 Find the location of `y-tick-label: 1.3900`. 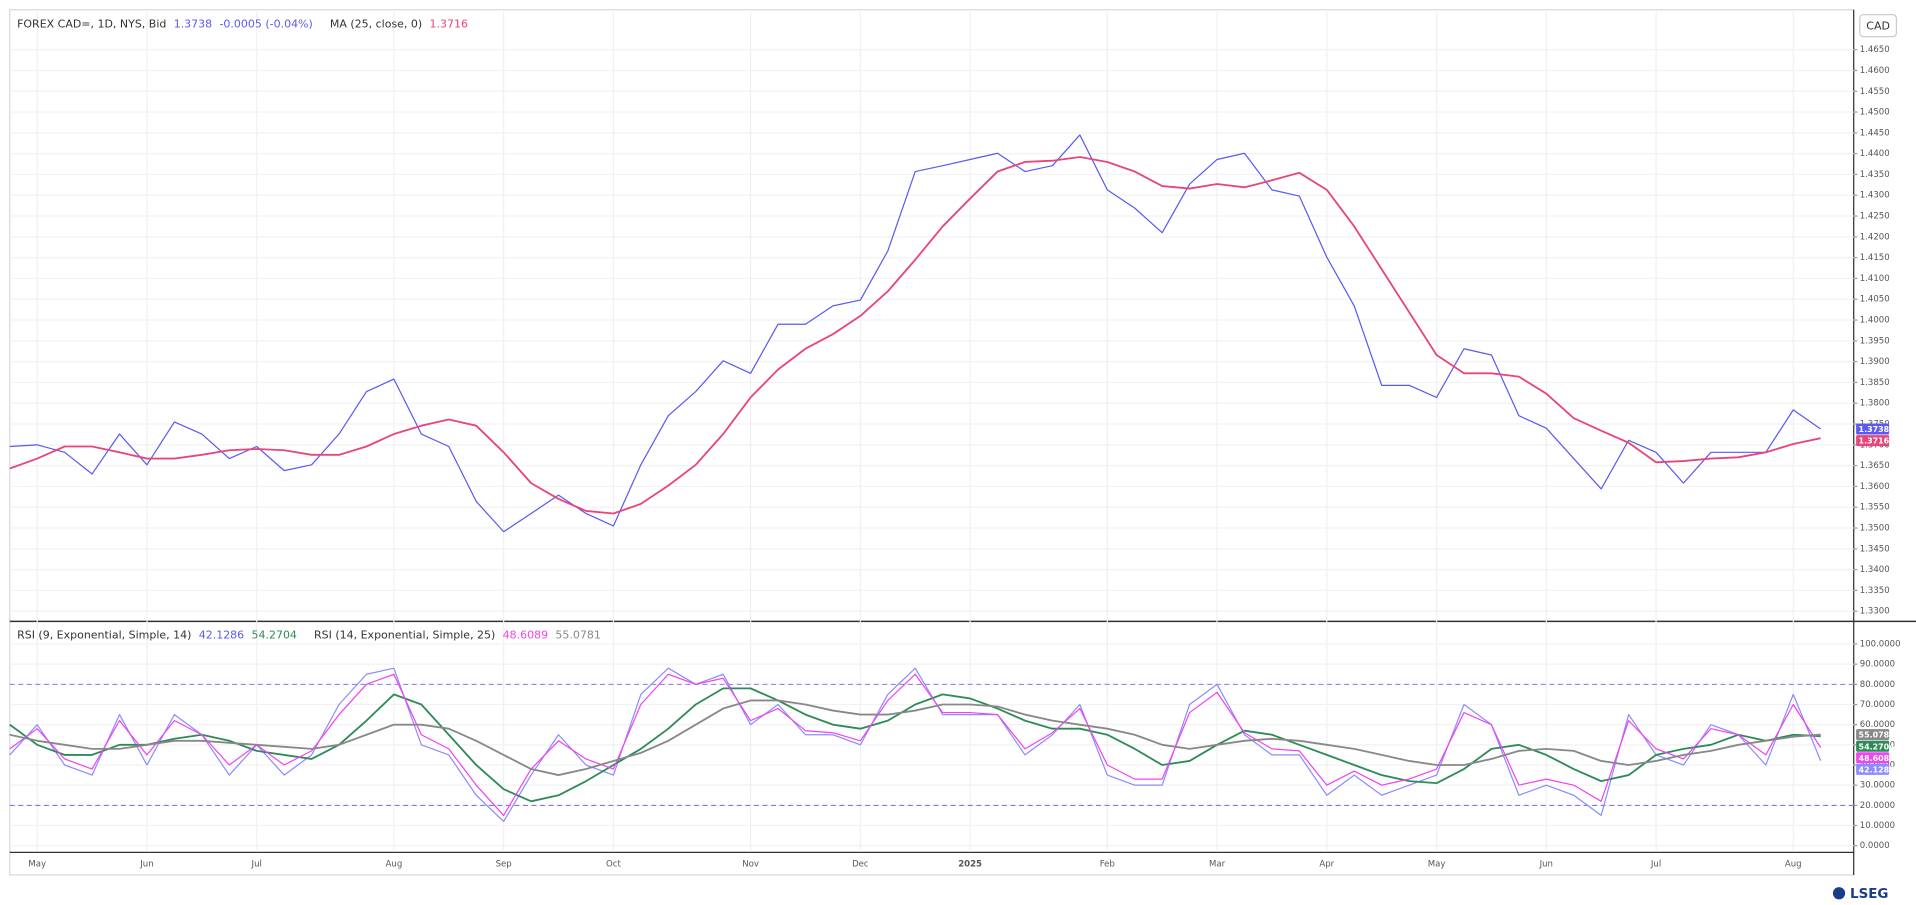

y-tick-label: 1.3900 is located at coordinates (1875, 362).